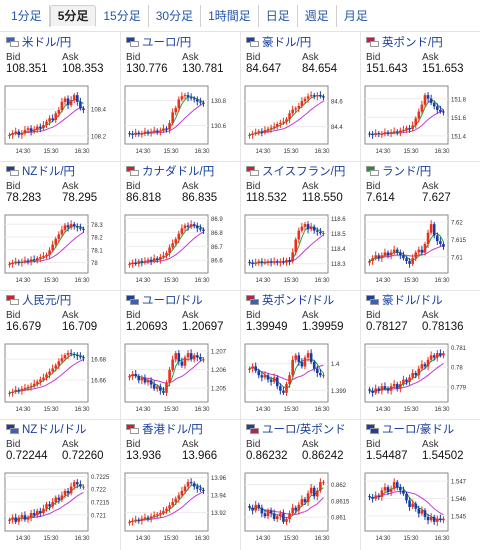 The width and height of the screenshot is (480, 550). I want to click on timeframe-tab-0: 1分足, so click(27, 15).